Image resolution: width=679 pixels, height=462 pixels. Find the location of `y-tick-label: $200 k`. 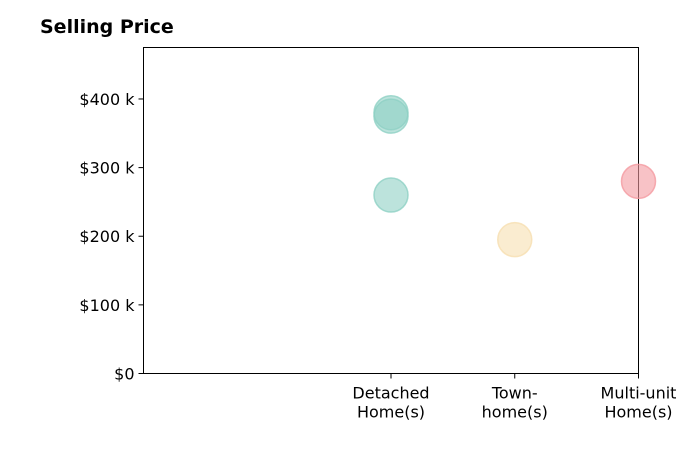

y-tick-label: $200 k is located at coordinates (107, 236).